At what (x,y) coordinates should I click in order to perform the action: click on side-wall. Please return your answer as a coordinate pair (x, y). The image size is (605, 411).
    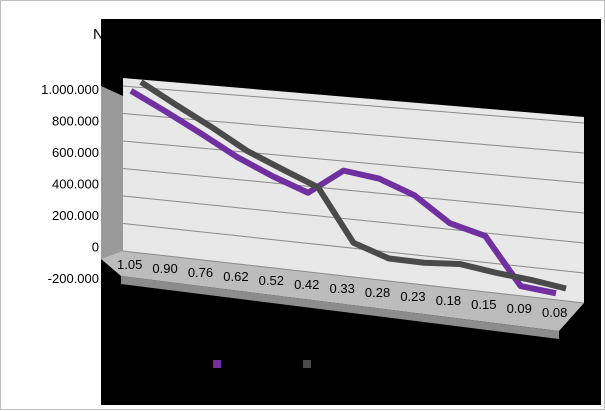
    Looking at the image, I should click on (112, 172).